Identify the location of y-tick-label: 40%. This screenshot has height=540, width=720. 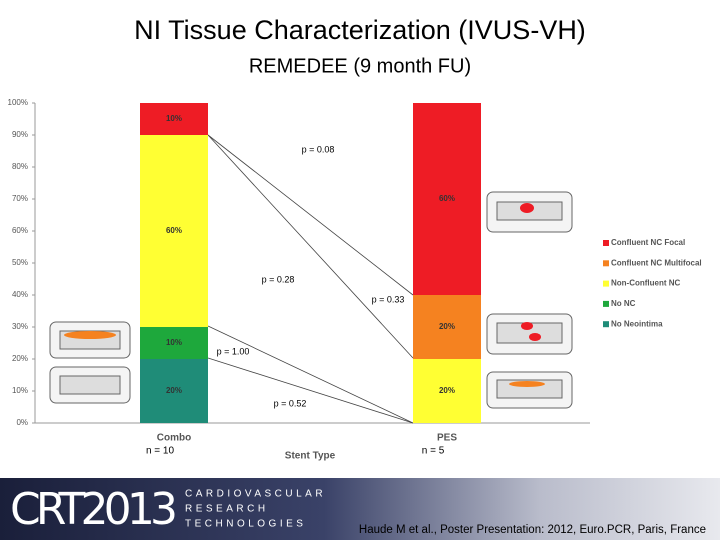
(20, 294).